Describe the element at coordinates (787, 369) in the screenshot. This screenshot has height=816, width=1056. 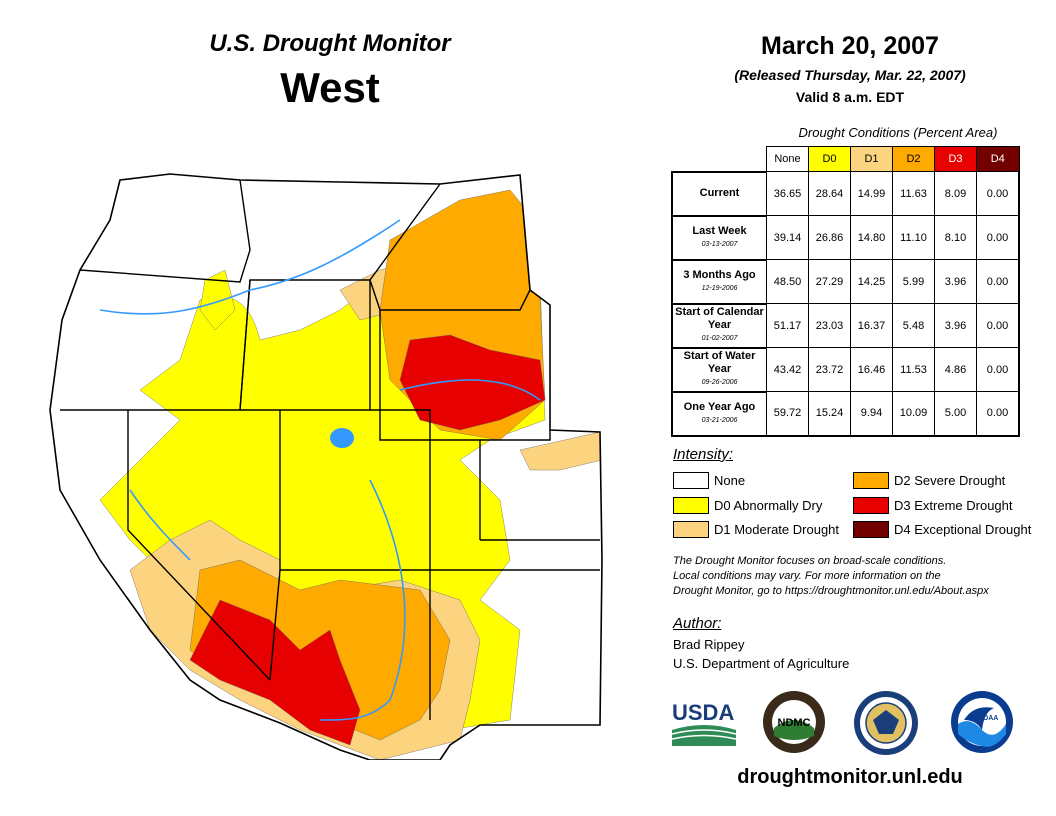
I see `cell: 43.42` at that location.